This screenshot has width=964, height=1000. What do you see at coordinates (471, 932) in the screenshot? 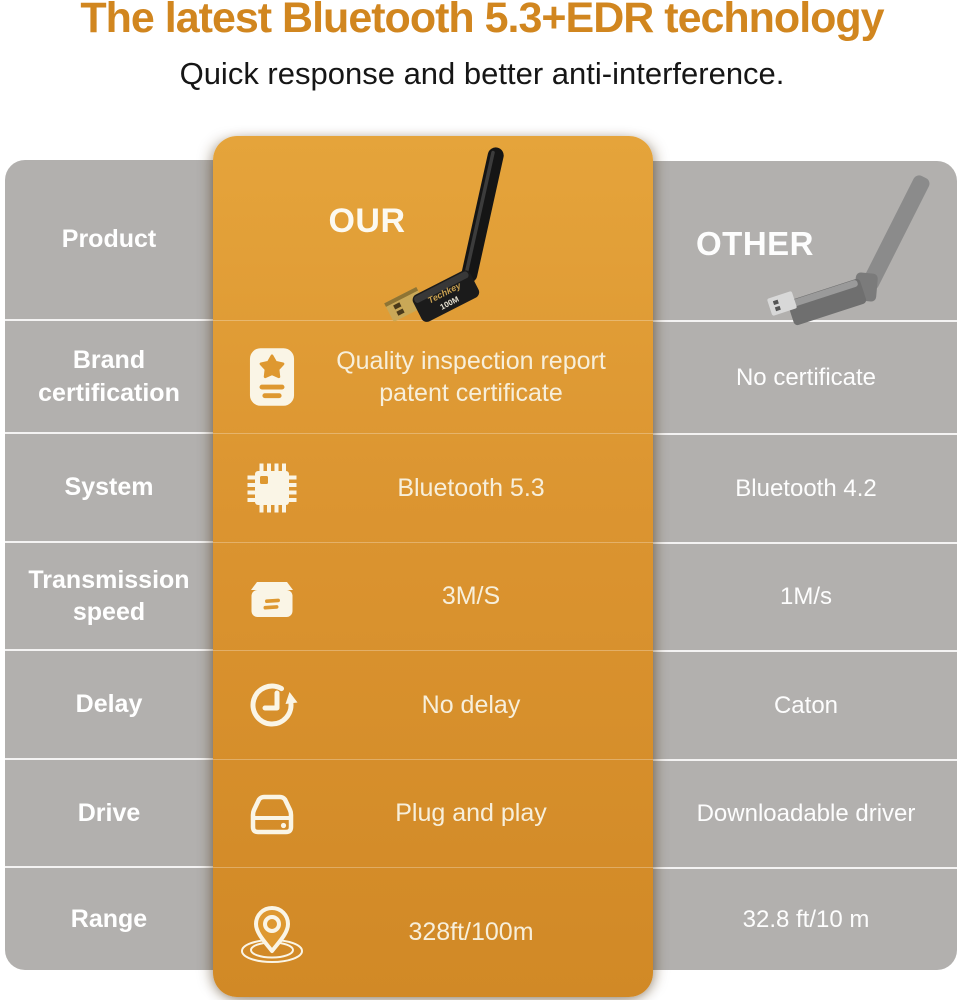
I see `our-value-range: 328ft/100m` at bounding box center [471, 932].